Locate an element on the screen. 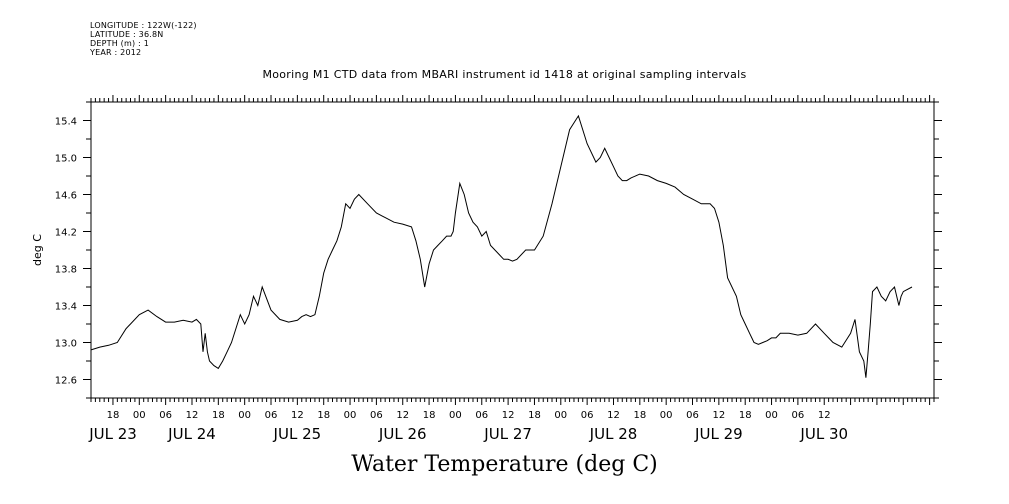 The width and height of the screenshot is (1009, 504). x-day-label: JUL 28 is located at coordinates (613, 434).